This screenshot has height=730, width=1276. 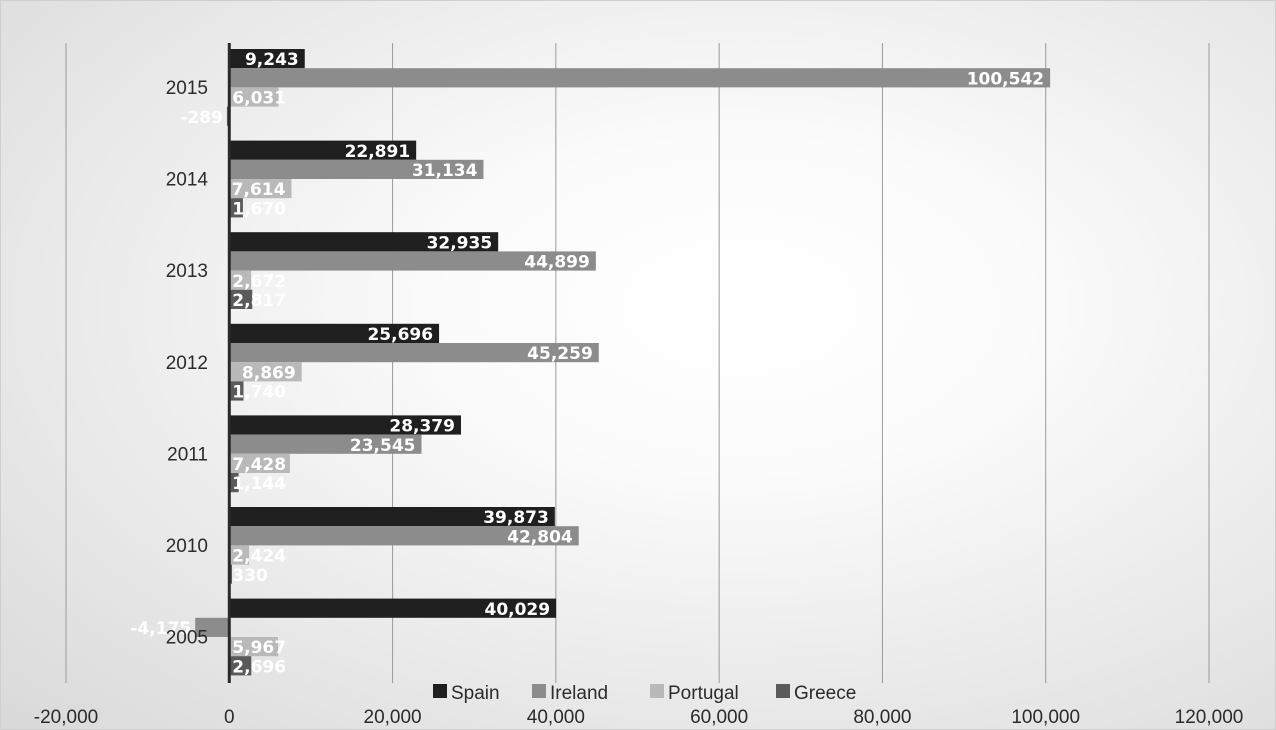 I want to click on data-label: 31,134, so click(x=445, y=171).